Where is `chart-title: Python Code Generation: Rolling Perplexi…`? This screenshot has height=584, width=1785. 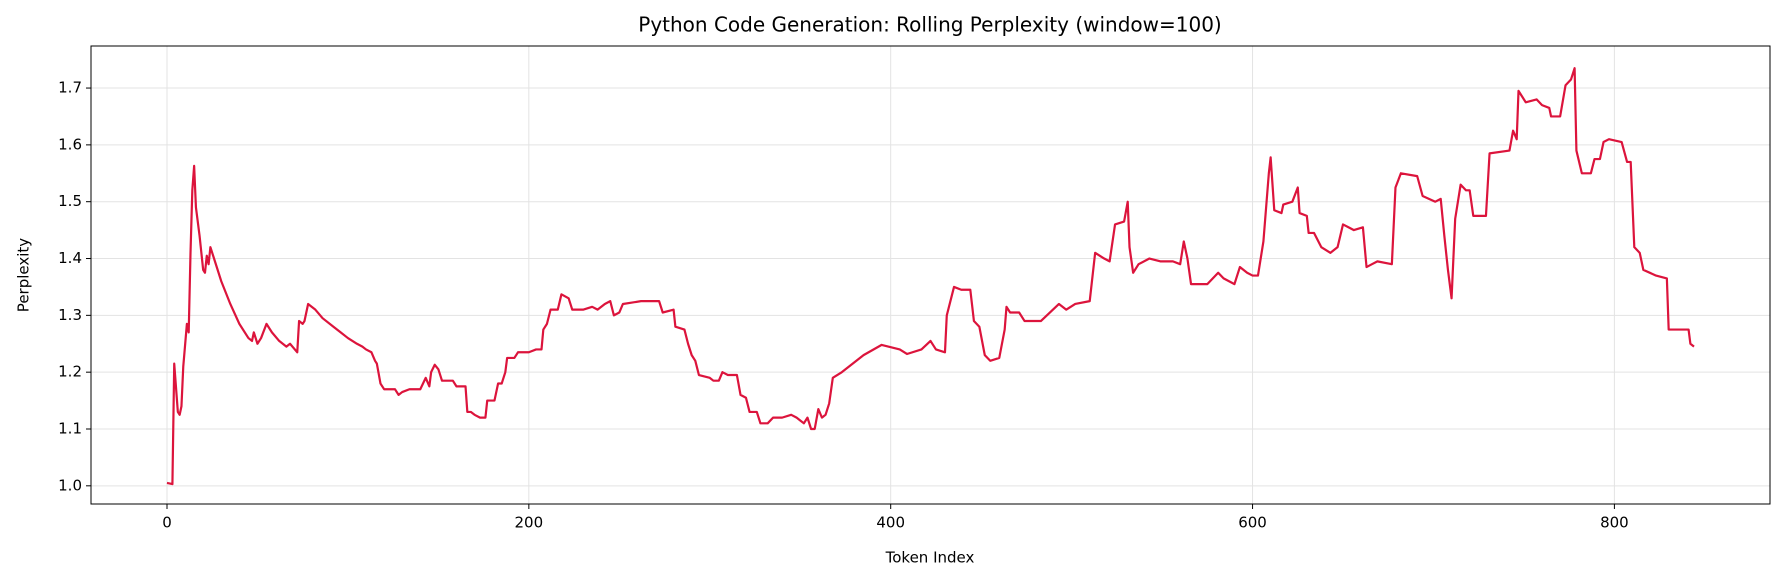
chart-title: Python Code Generation: Rolling Perplexi… is located at coordinates (929, 25).